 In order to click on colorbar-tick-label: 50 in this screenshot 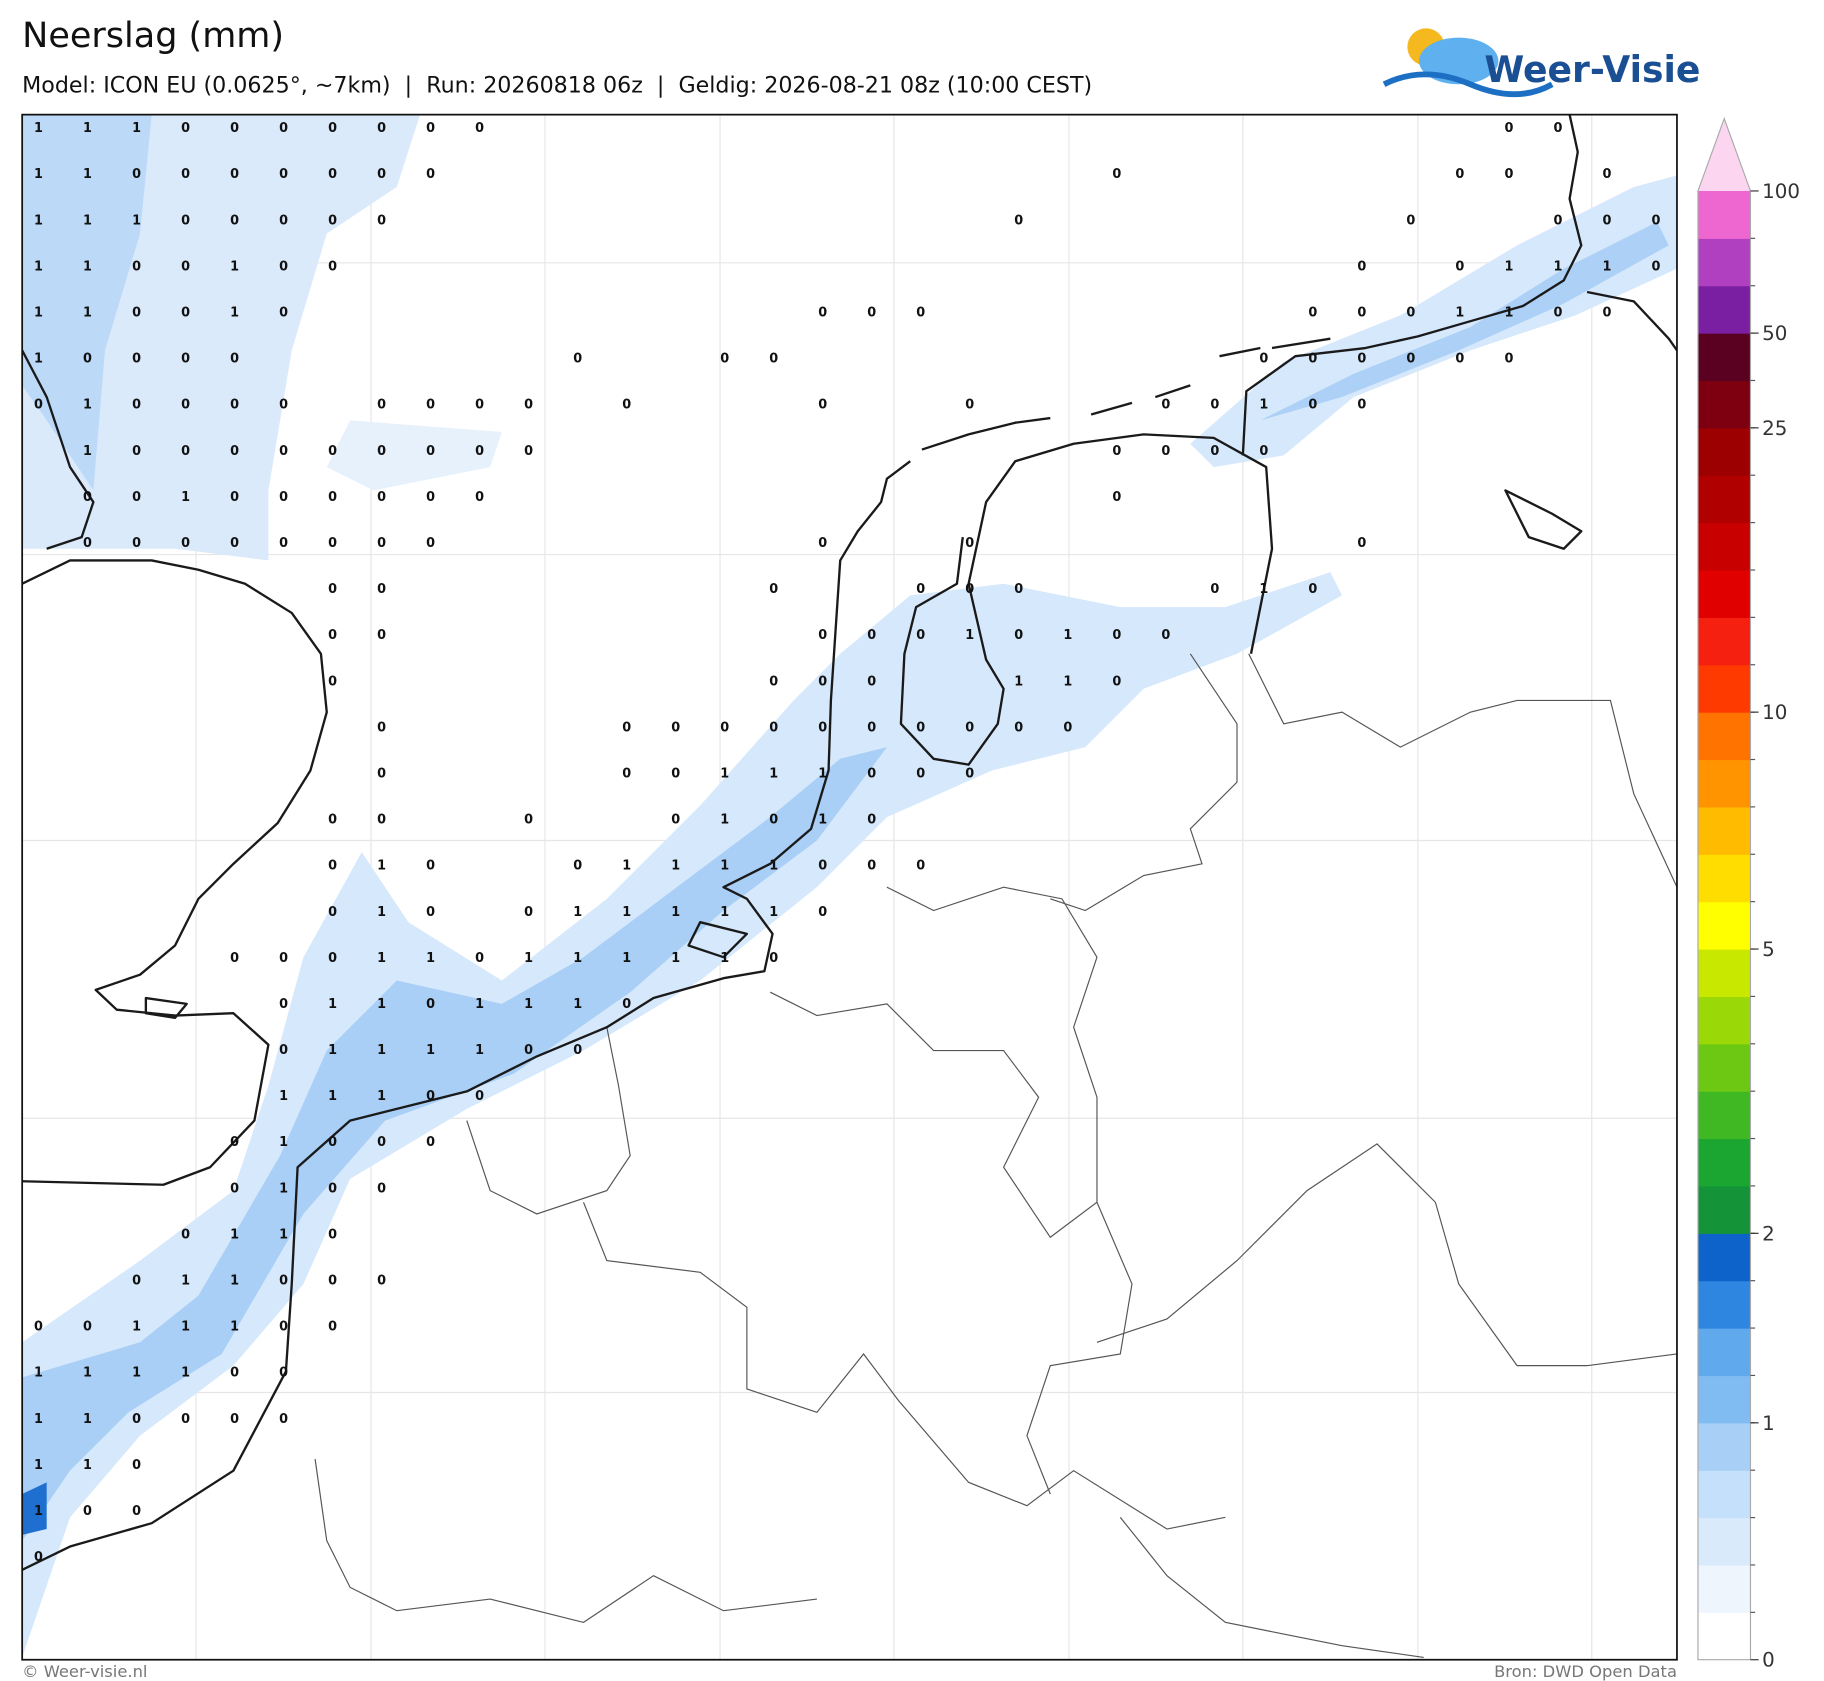, I will do `click(1774, 333)`.